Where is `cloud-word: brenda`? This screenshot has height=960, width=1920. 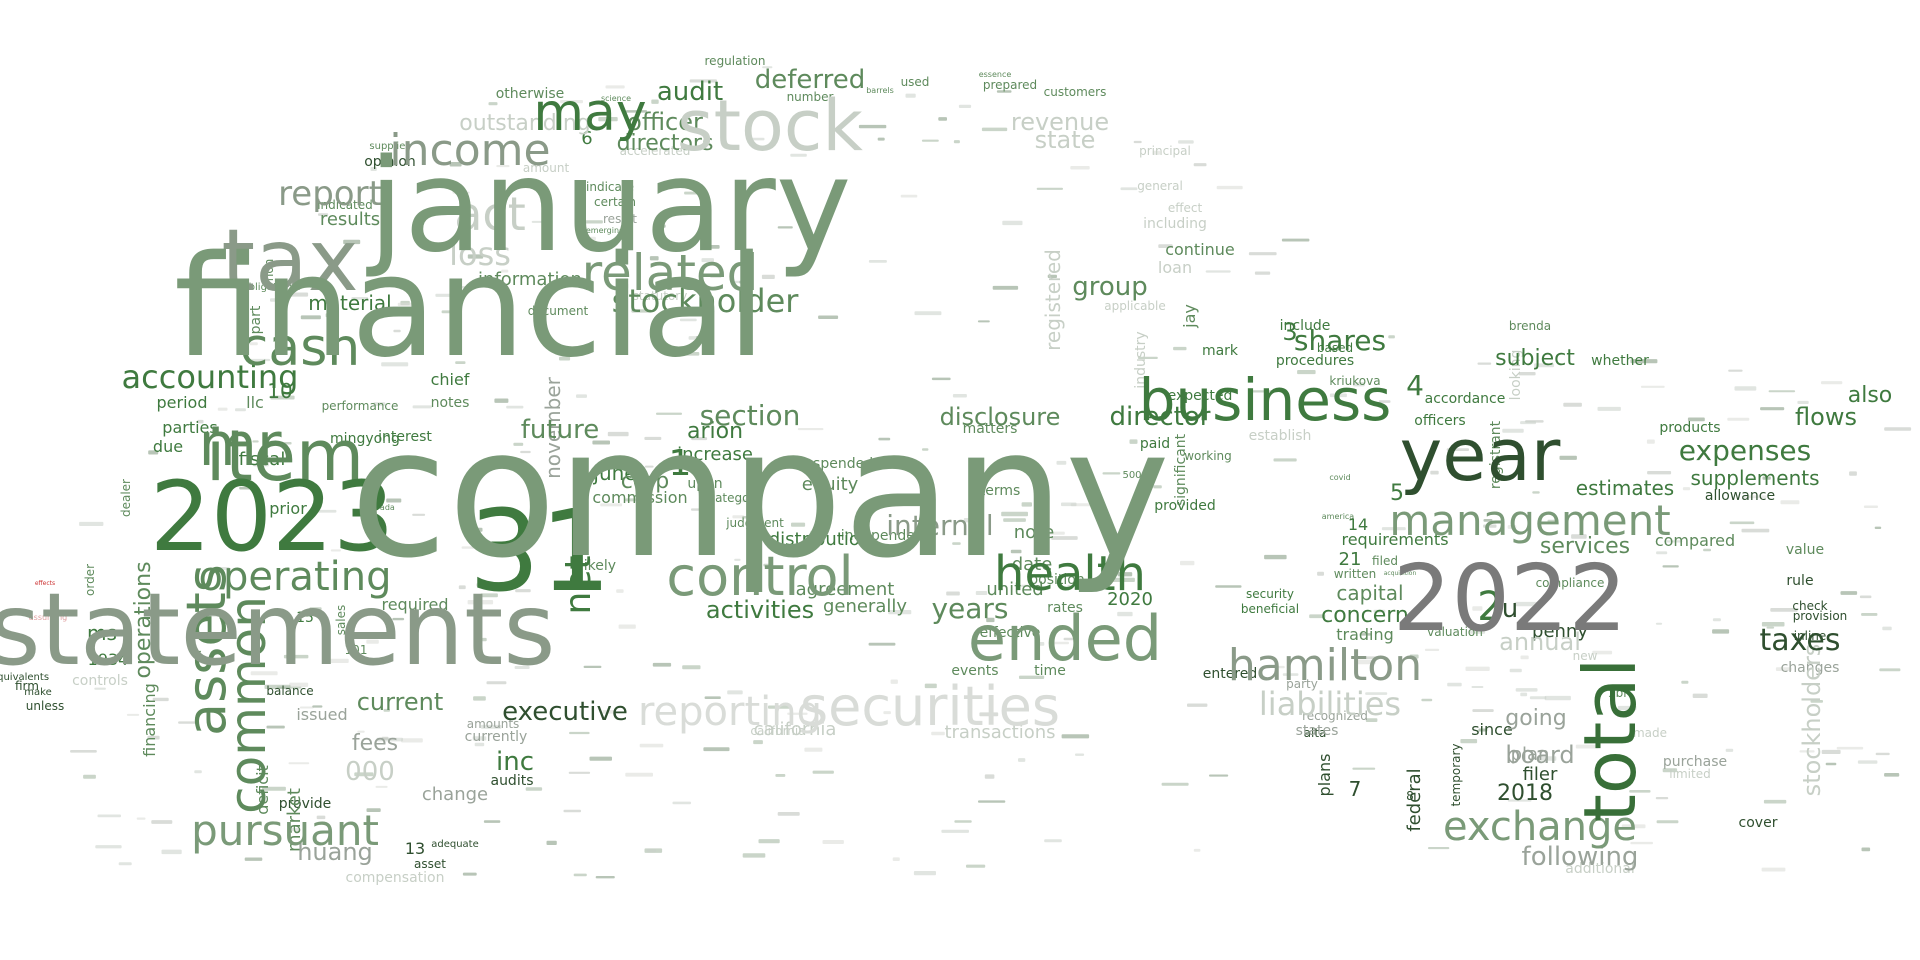 cloud-word: brenda is located at coordinates (1530, 326).